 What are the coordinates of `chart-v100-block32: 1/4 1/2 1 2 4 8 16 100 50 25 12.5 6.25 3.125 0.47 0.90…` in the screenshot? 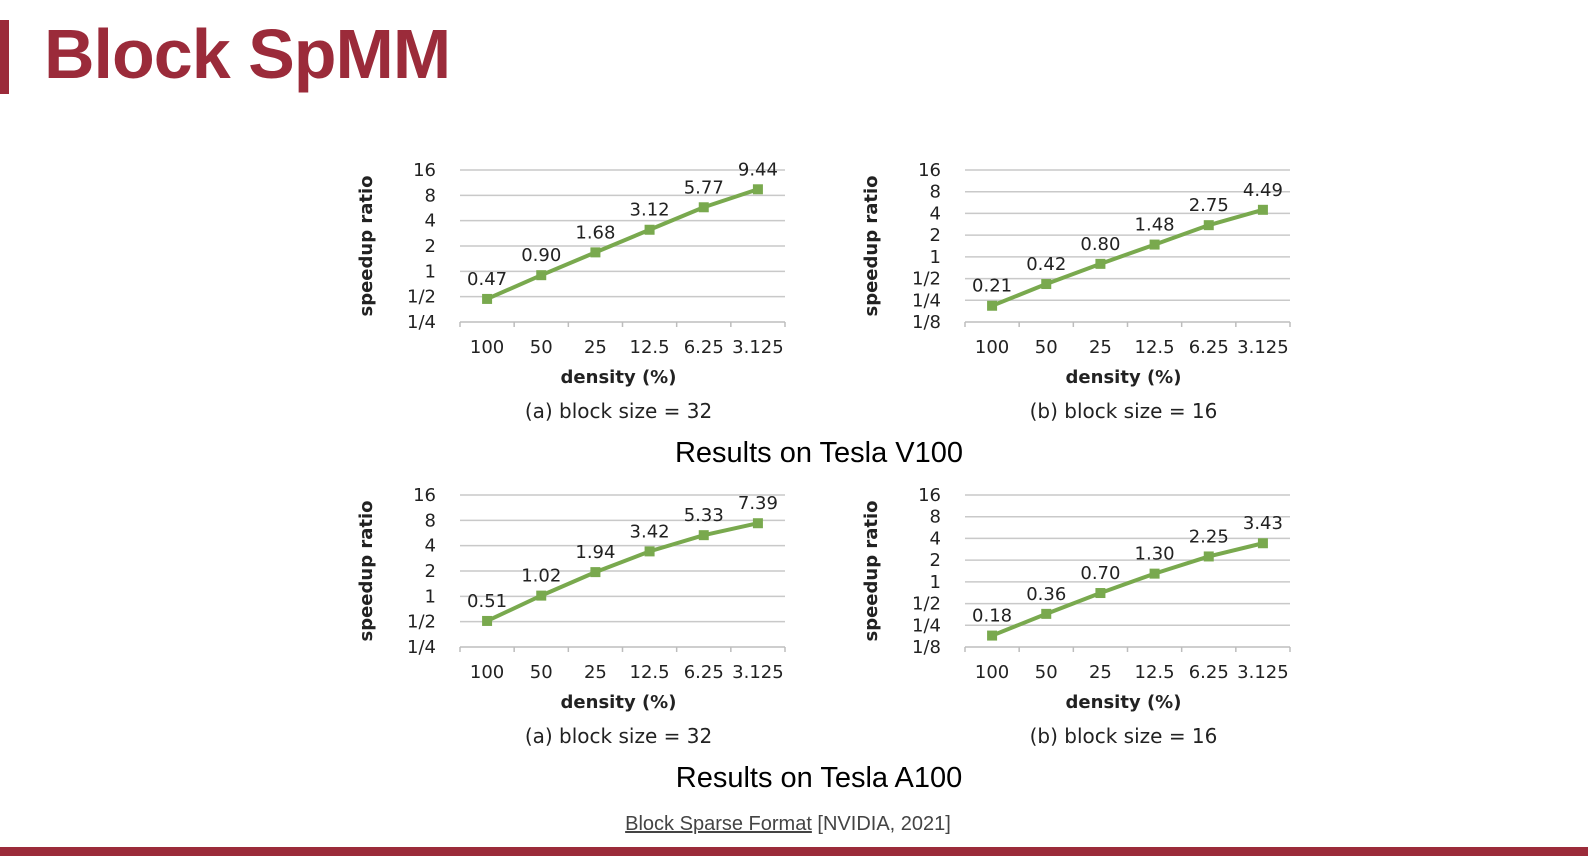 It's located at (580, 290).